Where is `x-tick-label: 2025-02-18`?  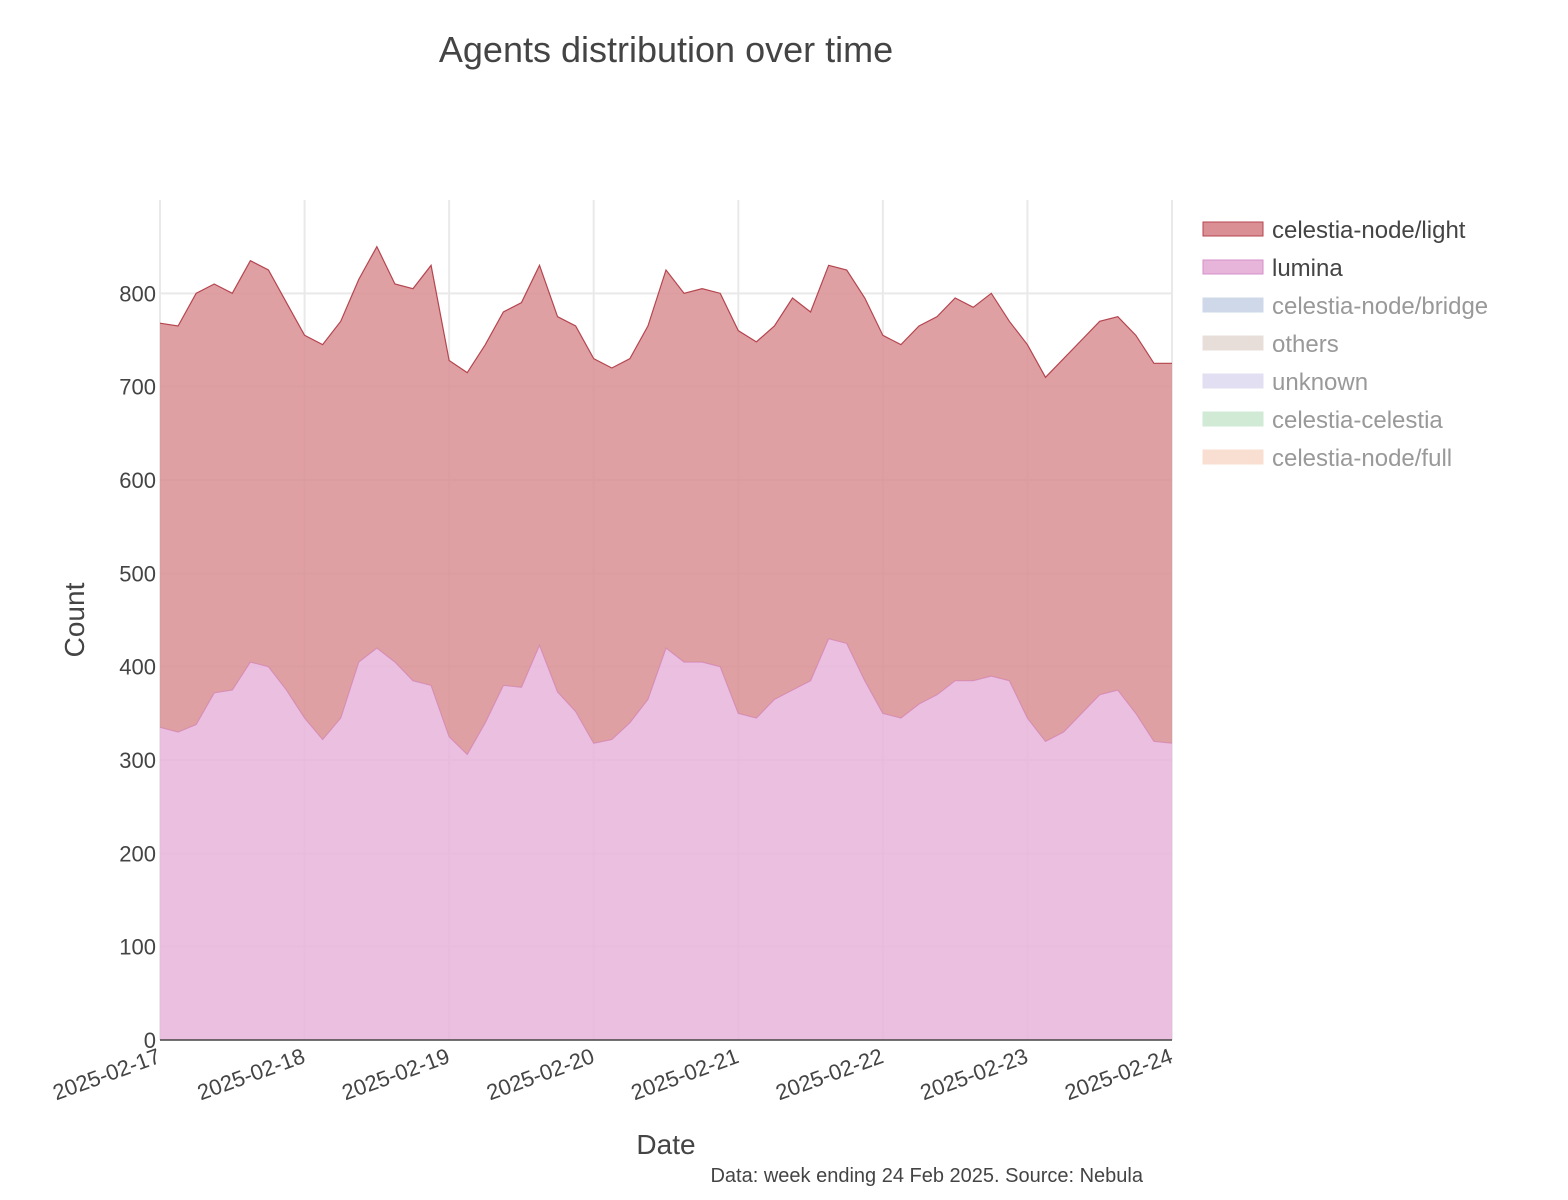 x-tick-label: 2025-02-18 is located at coordinates (251, 1074).